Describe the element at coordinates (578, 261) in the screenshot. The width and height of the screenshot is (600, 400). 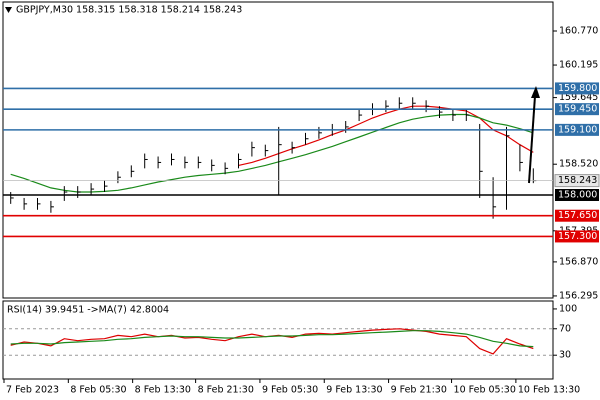
I see `y-tick-label: 156.870` at that location.